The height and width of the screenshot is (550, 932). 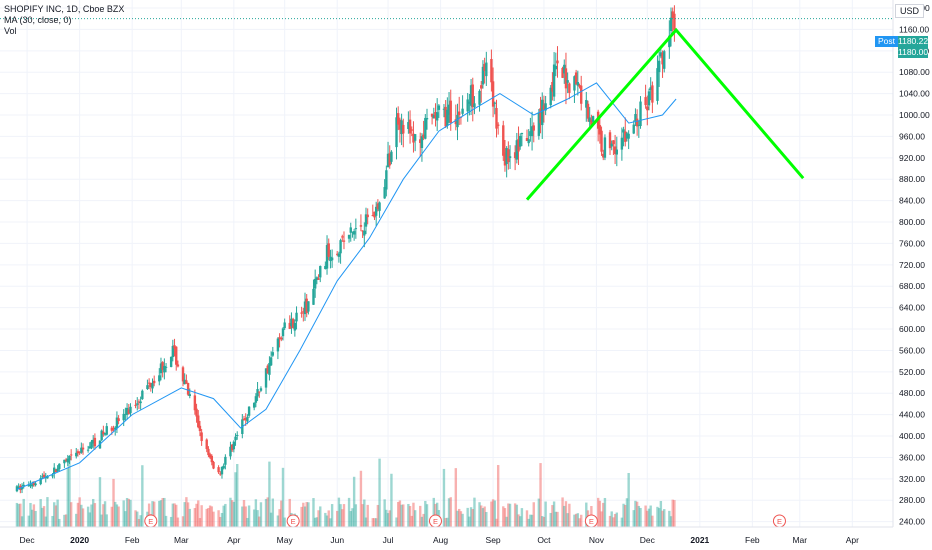 I want to click on symbol-title: SHOPIFY INC, 1D, Cboe BZX, so click(x=64, y=9).